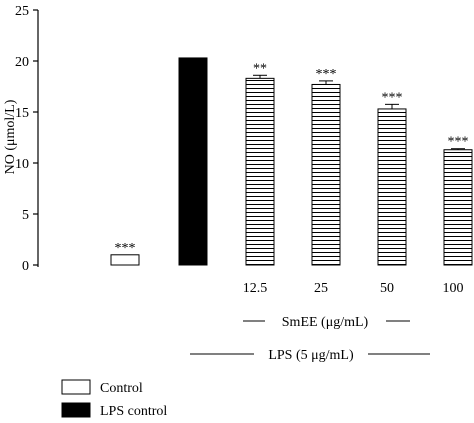 This screenshot has height=423, width=474. I want to click on smee-group-label: SmEE (μg/mL), so click(325, 322).